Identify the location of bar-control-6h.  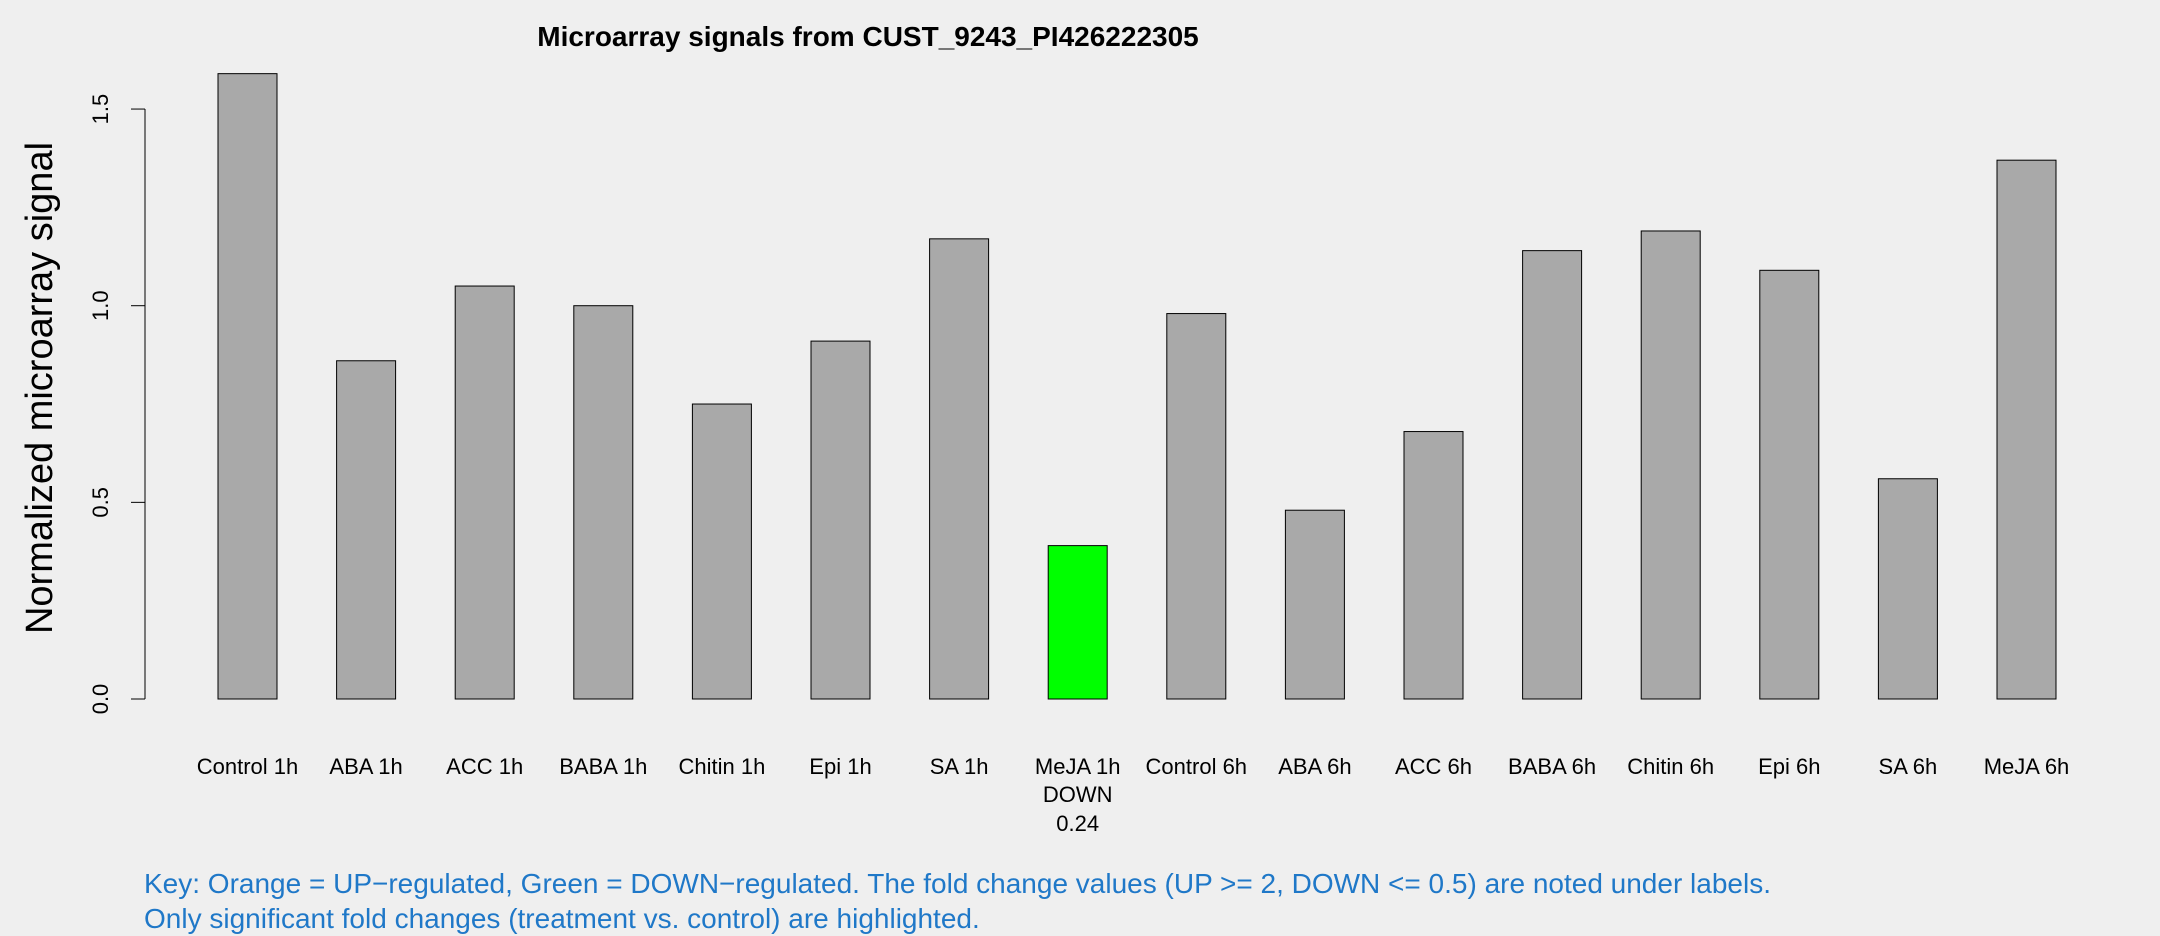
(1196, 506).